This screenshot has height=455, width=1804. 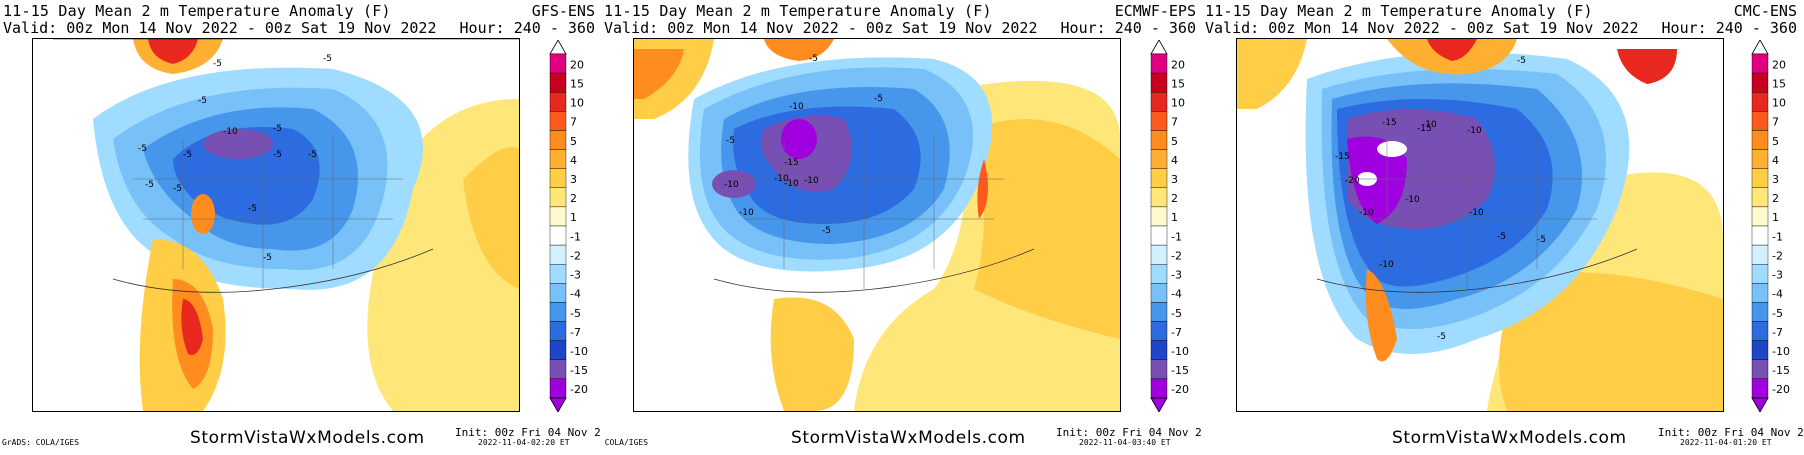 I want to click on render-timestamp: 2022-11-04-03:40 ET, so click(x=1125, y=442).